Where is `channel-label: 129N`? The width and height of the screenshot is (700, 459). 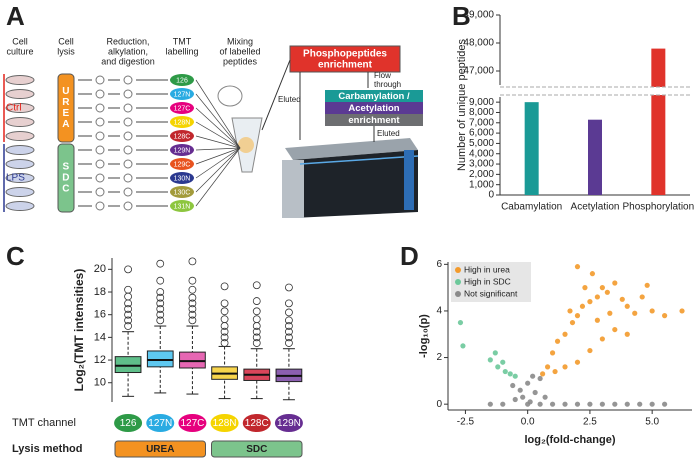 channel-label: 129N is located at coordinates (289, 423).